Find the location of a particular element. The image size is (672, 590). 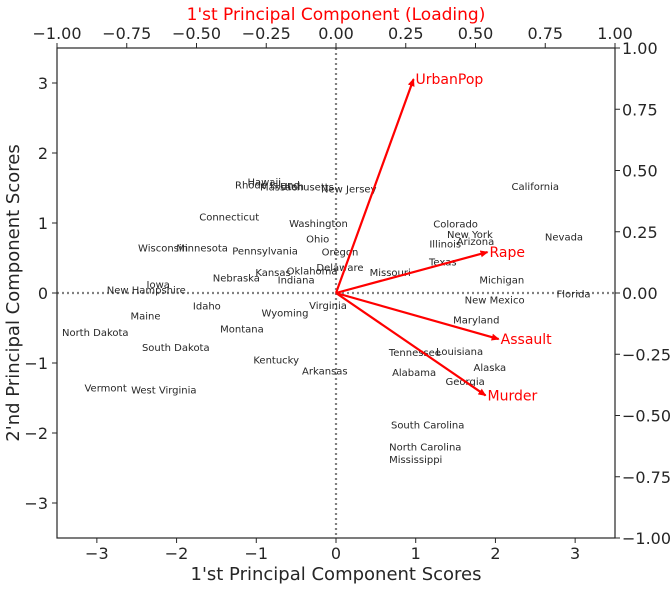

state-label: Maryland is located at coordinates (476, 321).